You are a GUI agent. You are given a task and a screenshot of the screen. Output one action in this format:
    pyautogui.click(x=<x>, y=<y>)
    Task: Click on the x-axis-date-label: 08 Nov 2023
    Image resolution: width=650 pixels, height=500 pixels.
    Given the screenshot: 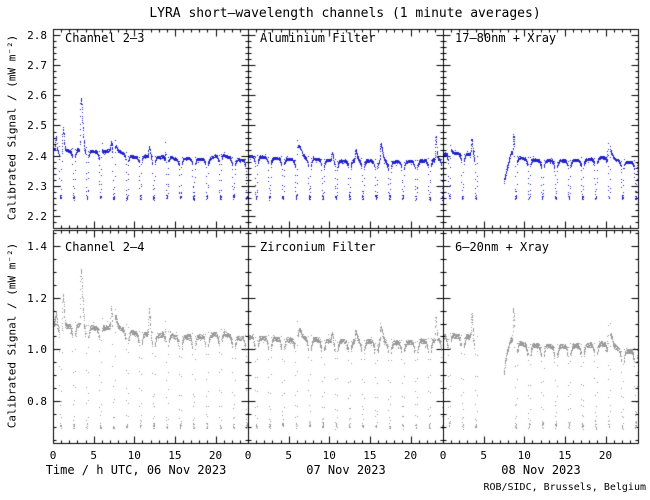 What is the action you would take?
    pyautogui.click(x=541, y=470)
    